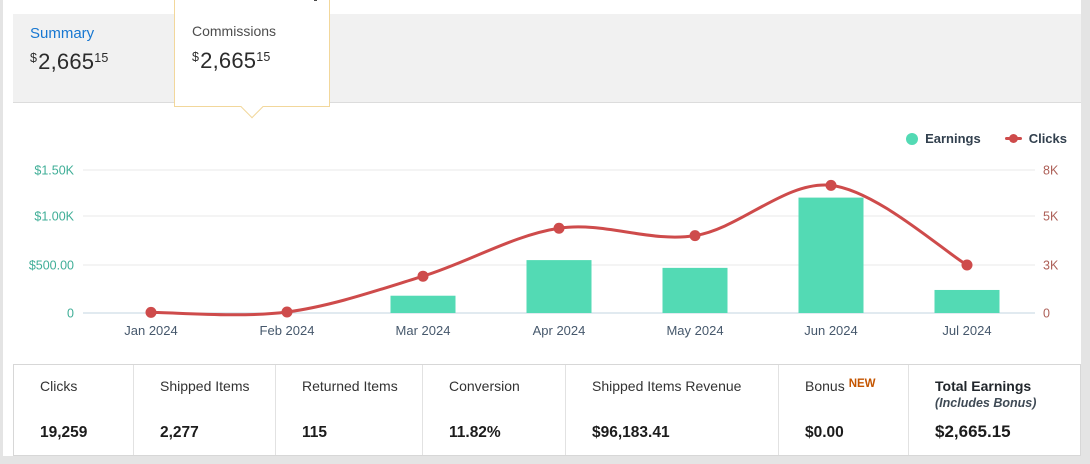 Image resolution: width=1090 pixels, height=464 pixels. Describe the element at coordinates (1046, 314) in the screenshot. I see `right-axis-tick: 0` at that location.